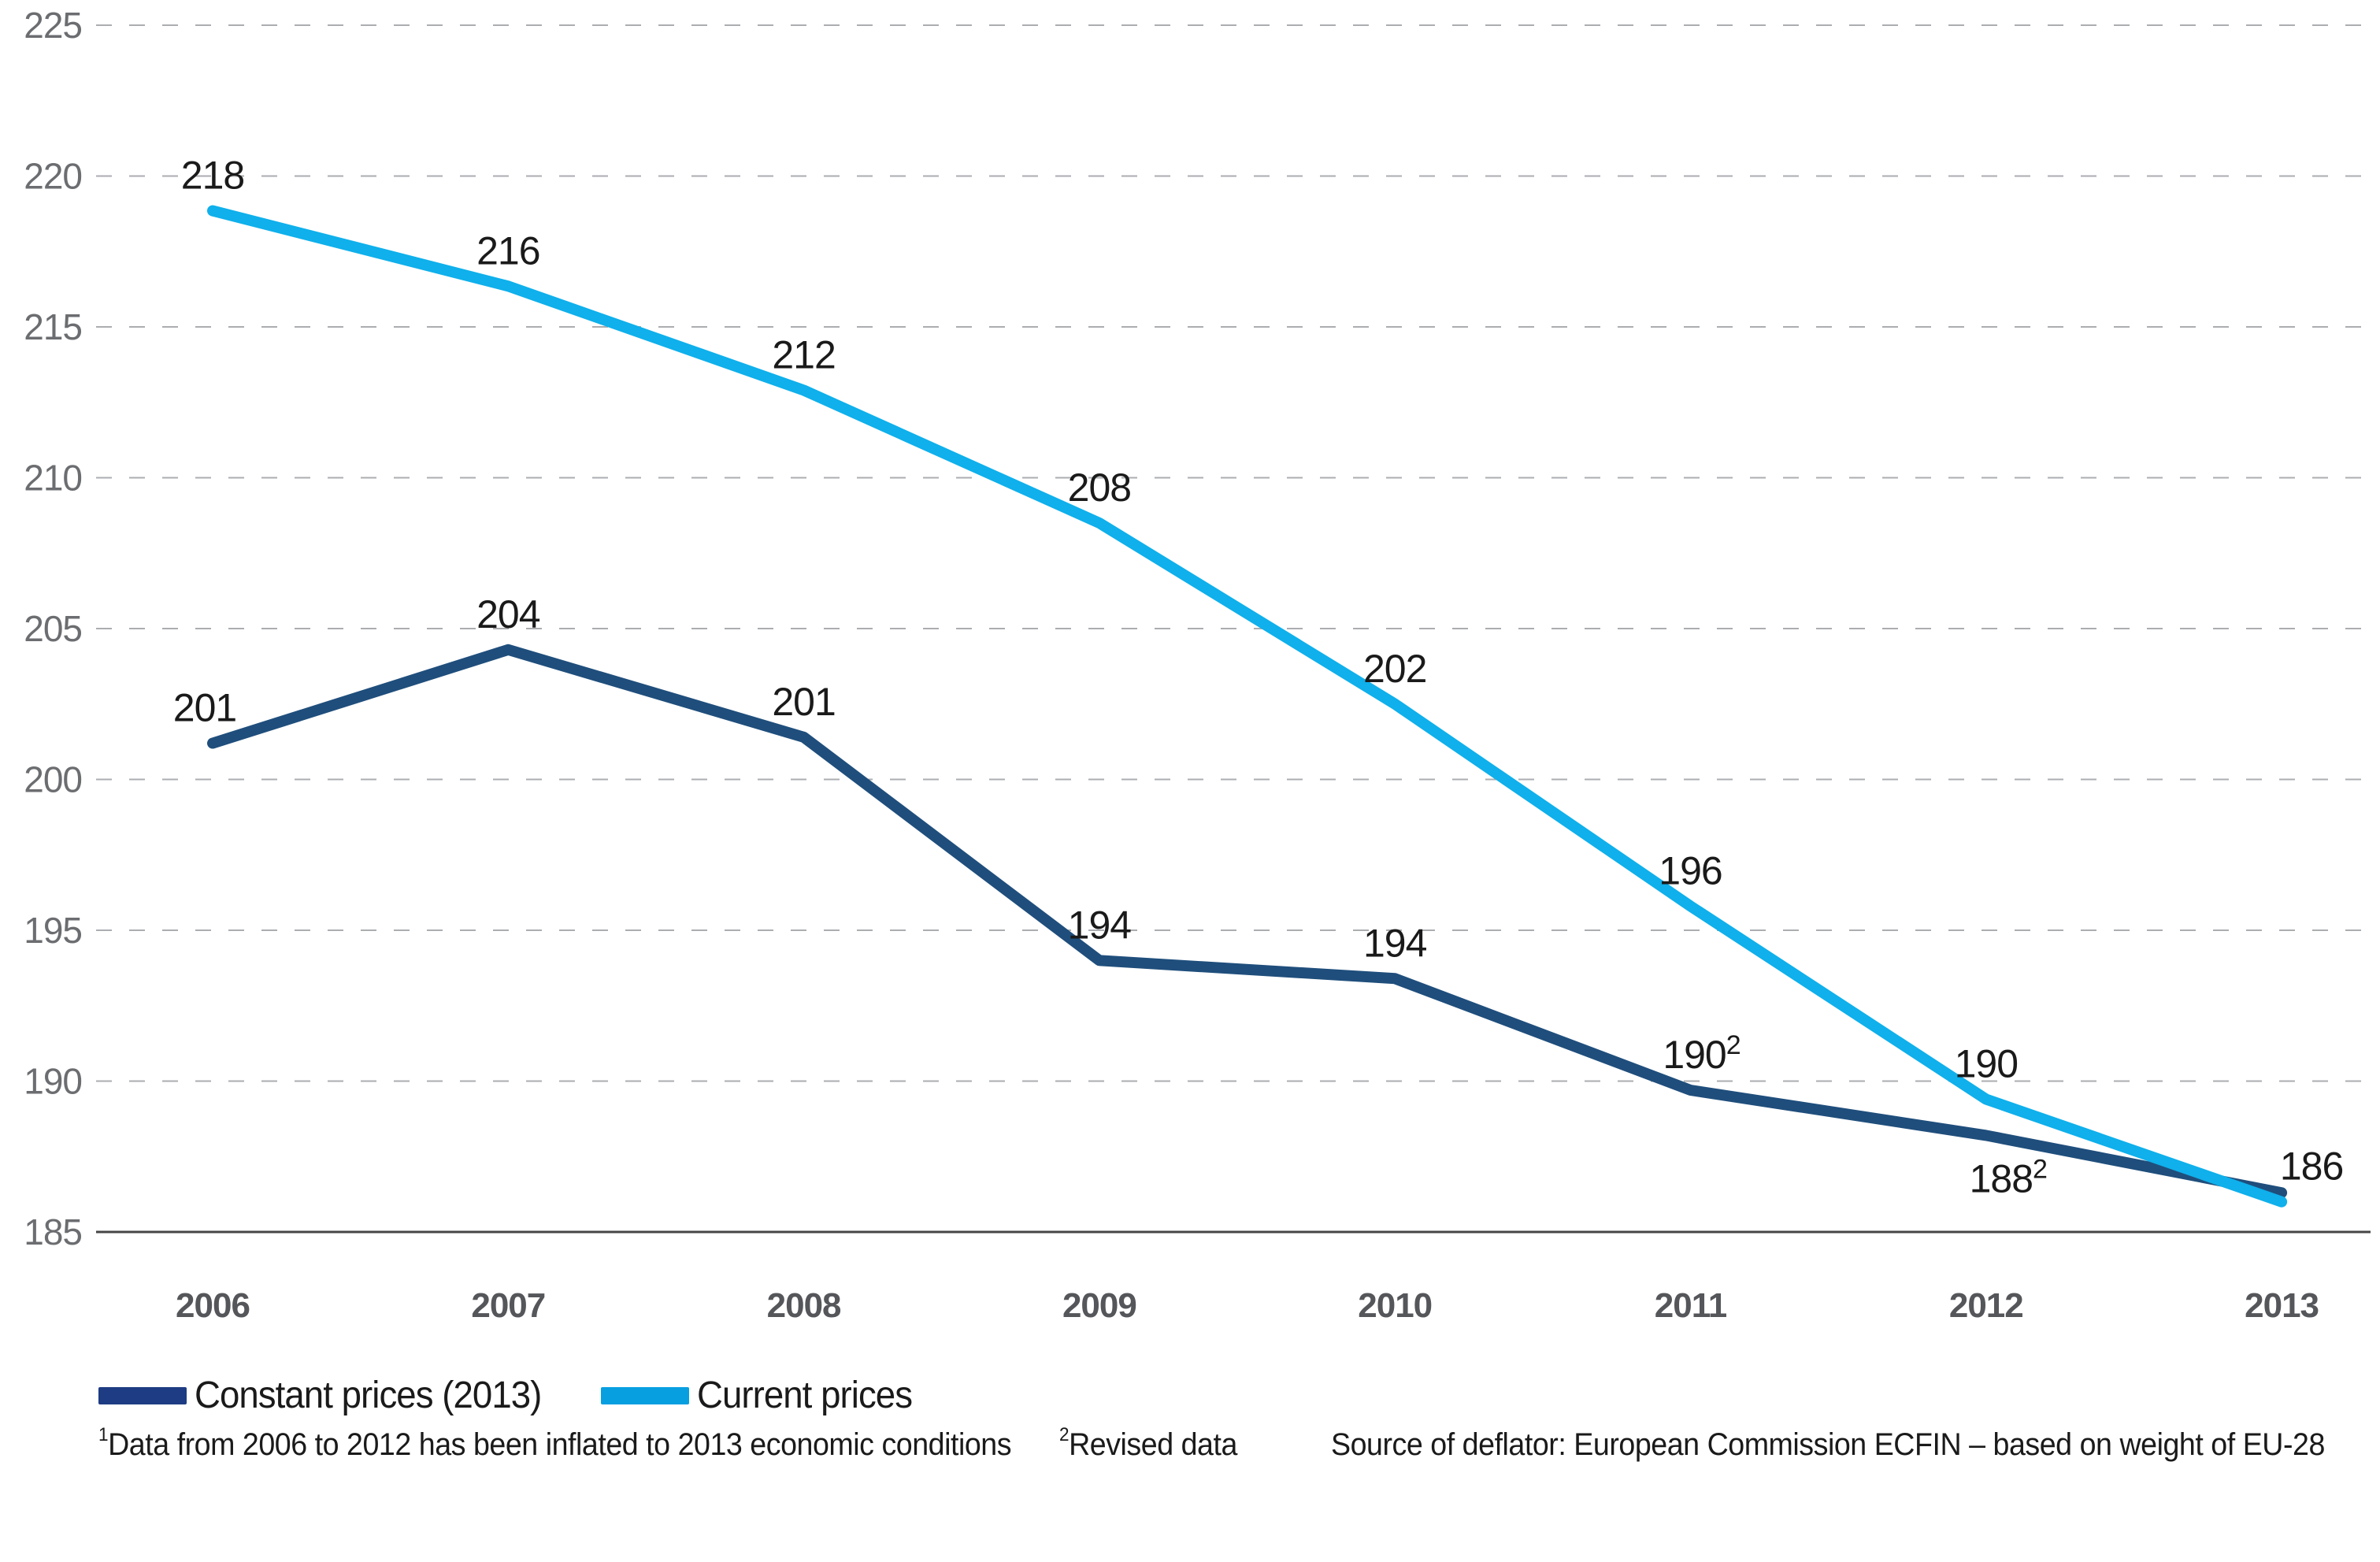 The height and width of the screenshot is (1562, 2380). What do you see at coordinates (508, 614) in the screenshot?
I see `data-label-constant-prices-2013-2007: 204` at bounding box center [508, 614].